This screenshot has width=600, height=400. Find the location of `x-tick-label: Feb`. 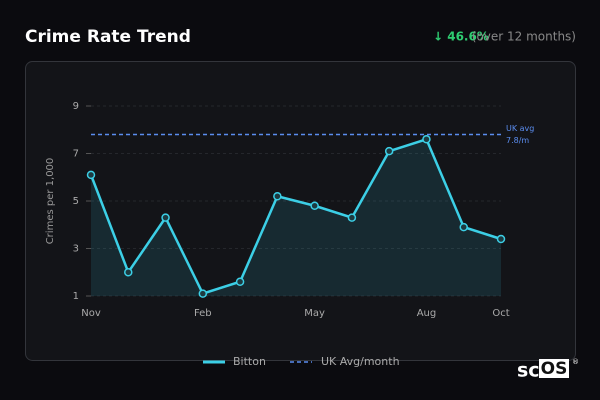

x-tick-label: Feb is located at coordinates (203, 313).